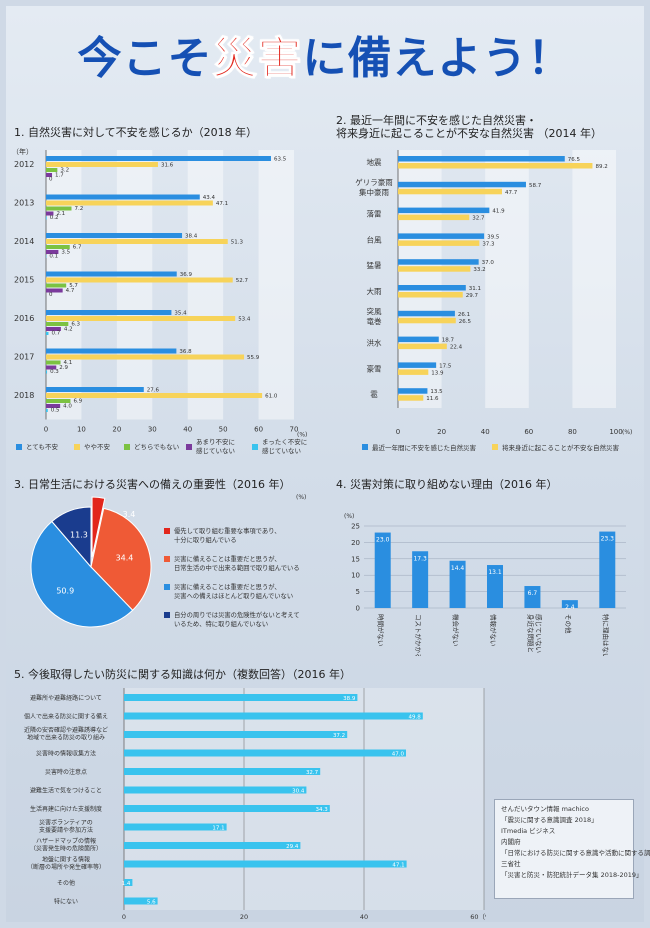 The width and height of the screenshot is (650, 928). What do you see at coordinates (398, 755) in the screenshot?
I see `chart5-data-label: 47.0` at bounding box center [398, 755].